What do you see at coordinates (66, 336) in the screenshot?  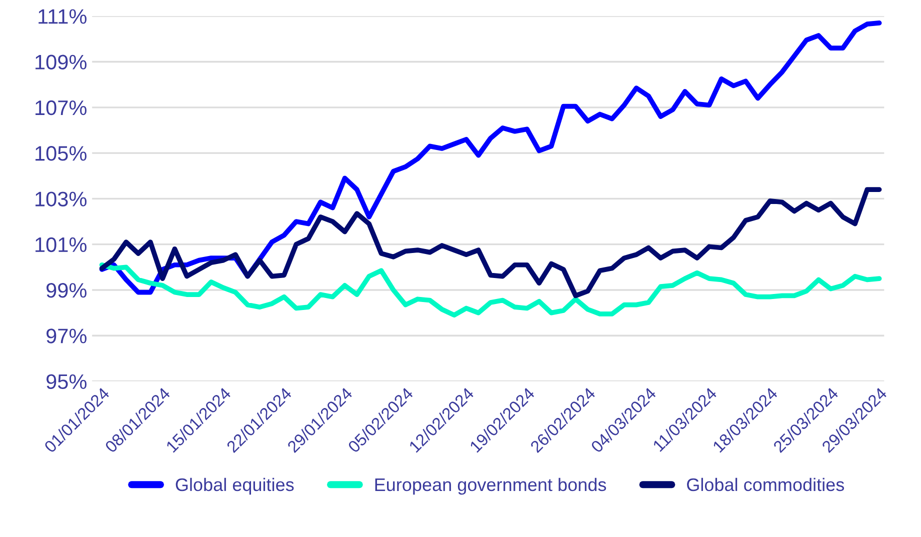 I see `y-tick-label: 97%` at bounding box center [66, 336].